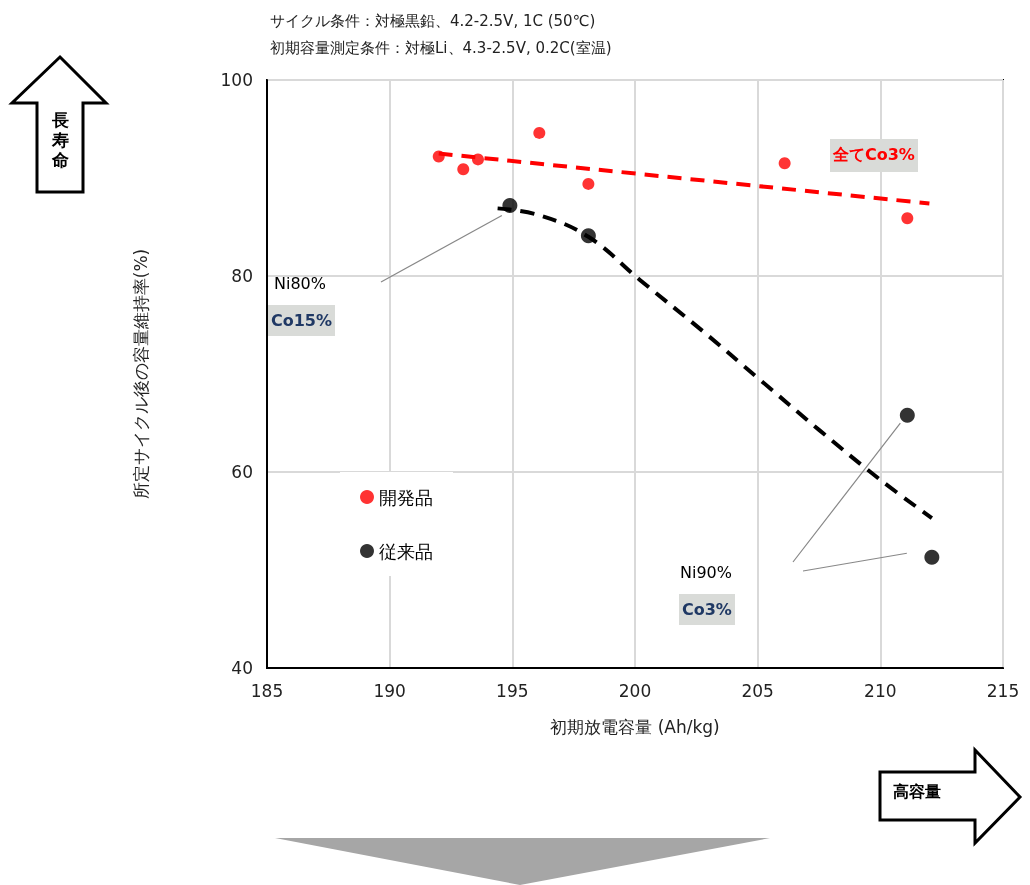 The image size is (1030, 885). What do you see at coordinates (242, 472) in the screenshot?
I see `y-tick-label: 60` at bounding box center [242, 472].